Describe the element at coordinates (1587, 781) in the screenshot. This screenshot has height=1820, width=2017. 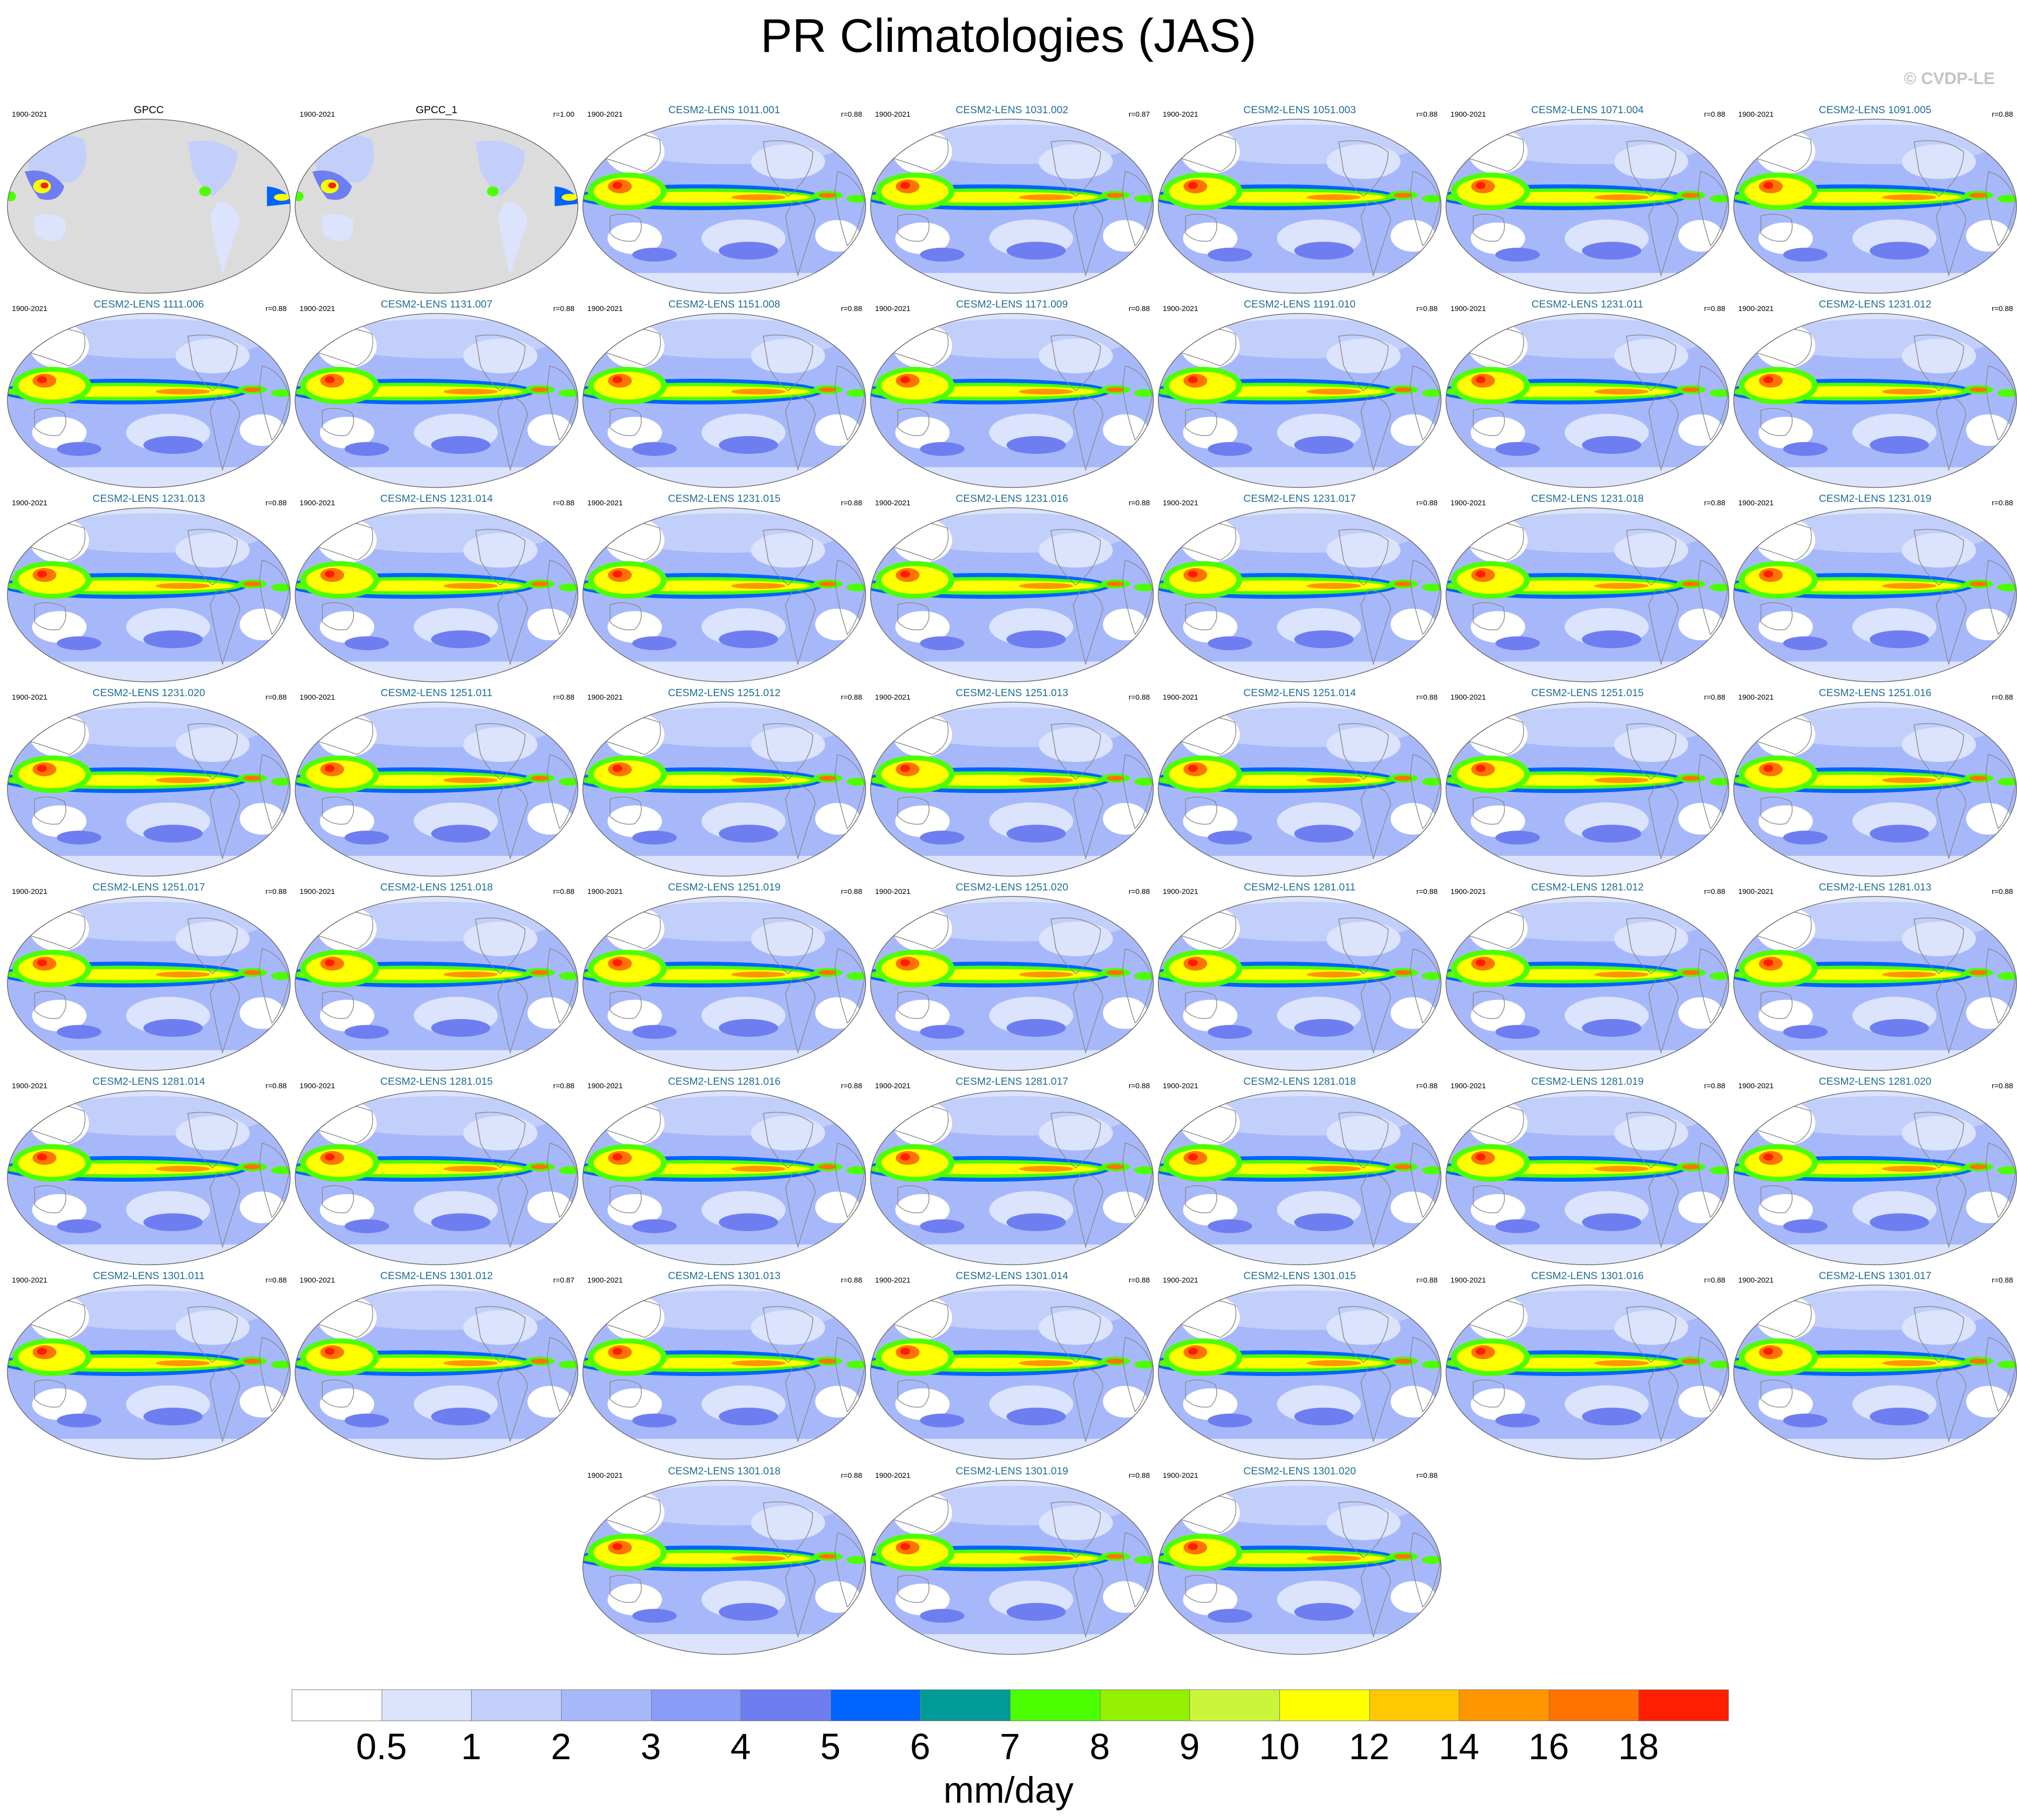
I see `map-panel: 1900-2021 CESM2-LENS 1251.015 r=0.88` at that location.